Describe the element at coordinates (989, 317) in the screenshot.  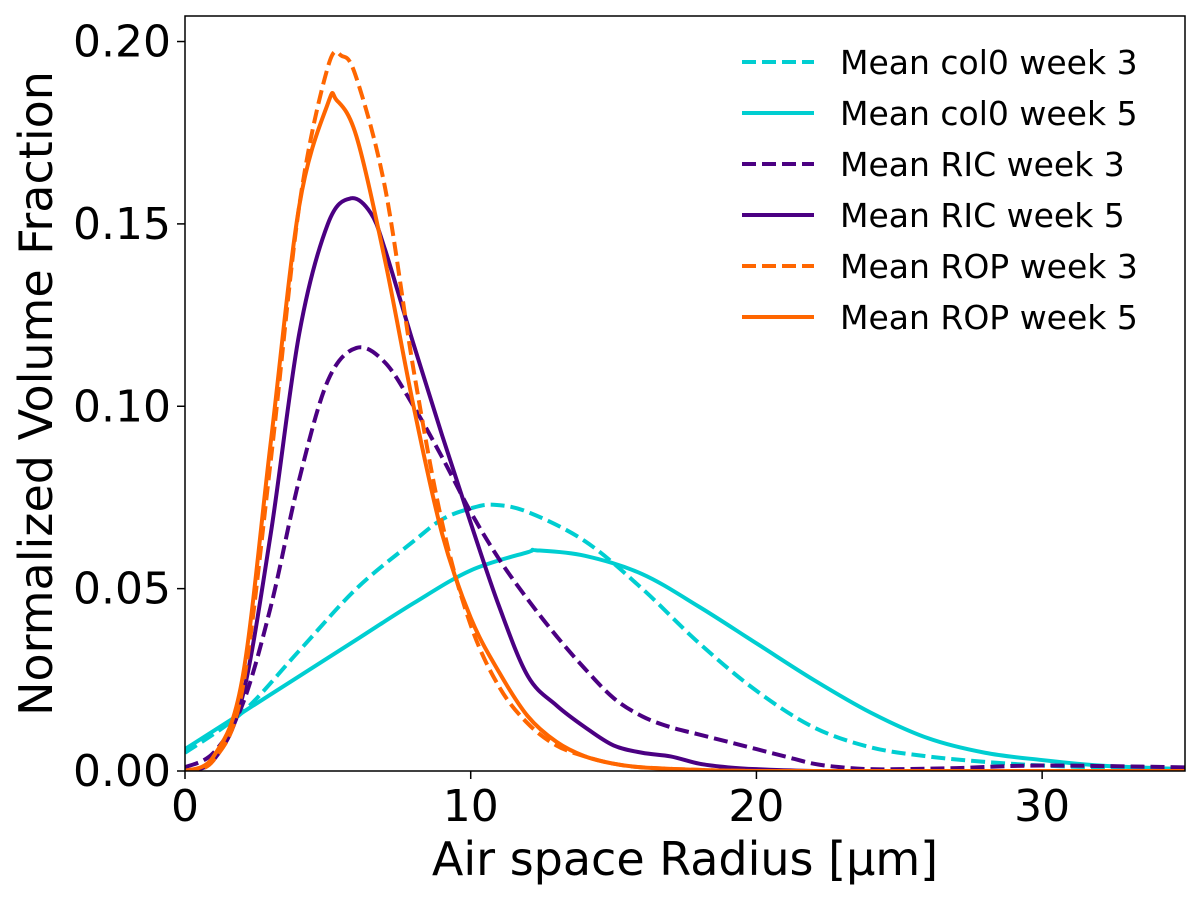
I see `legend-label: Mean ROP week 5` at that location.